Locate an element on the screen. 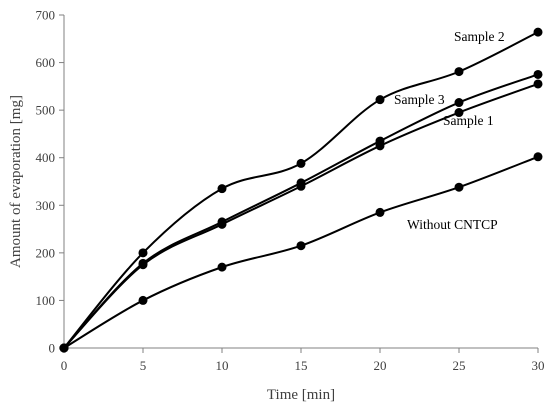 The height and width of the screenshot is (410, 550). y-tick-label: 700 is located at coordinates (46, 15).